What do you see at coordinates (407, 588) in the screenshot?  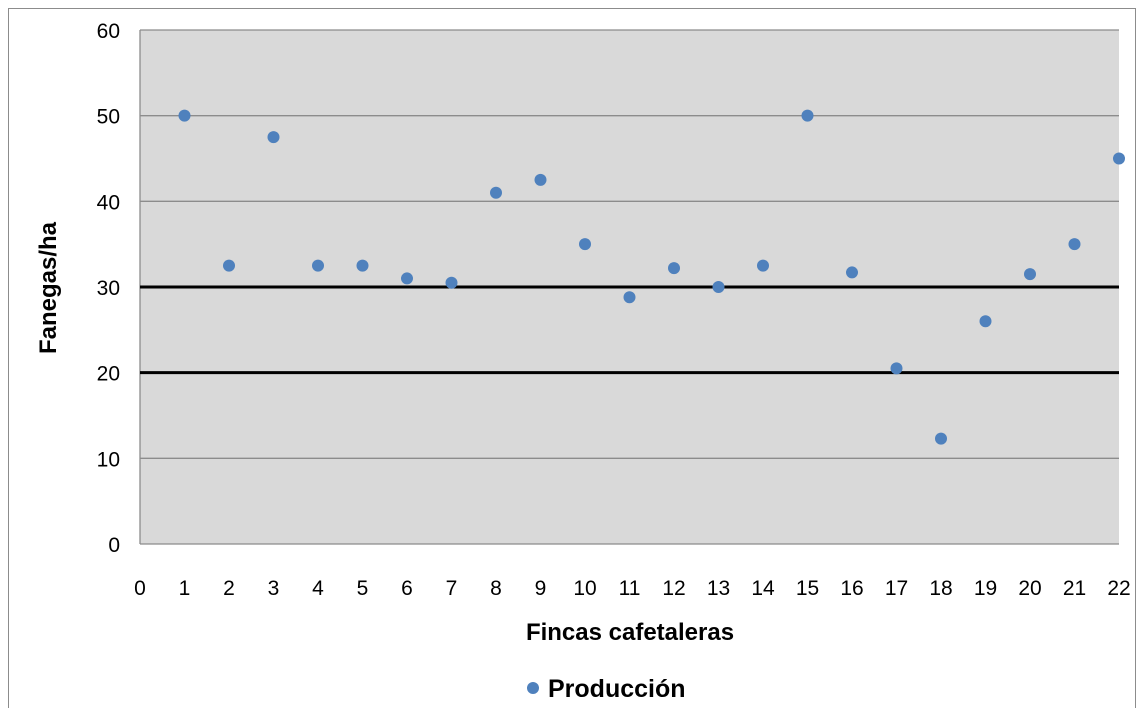 I see `x-tick-label: 6` at bounding box center [407, 588].